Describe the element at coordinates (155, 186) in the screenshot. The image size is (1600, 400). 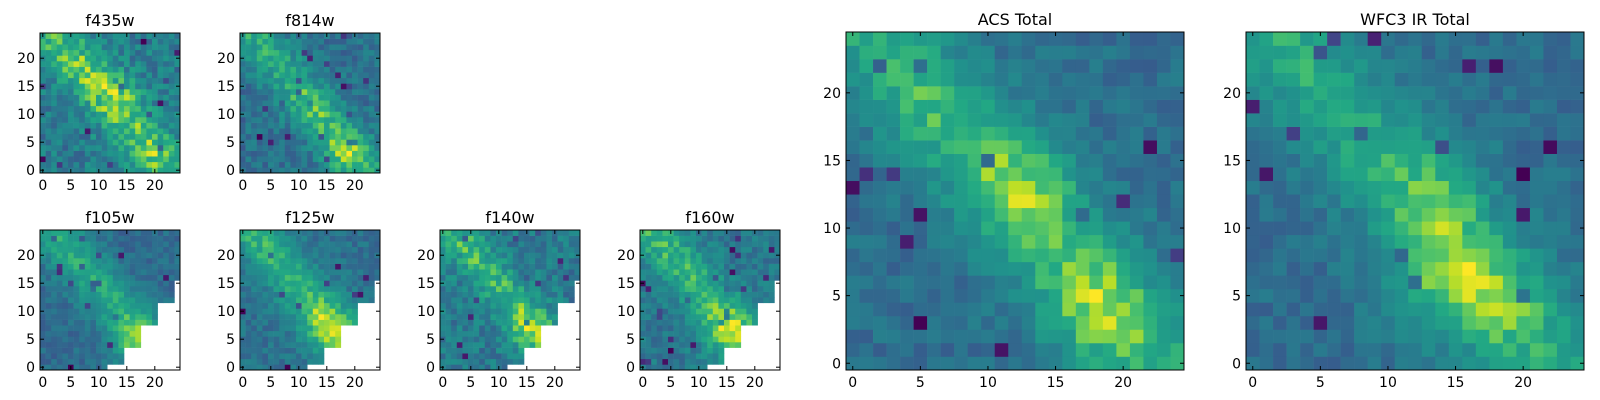
I see `x-tick-label: 20` at that location.